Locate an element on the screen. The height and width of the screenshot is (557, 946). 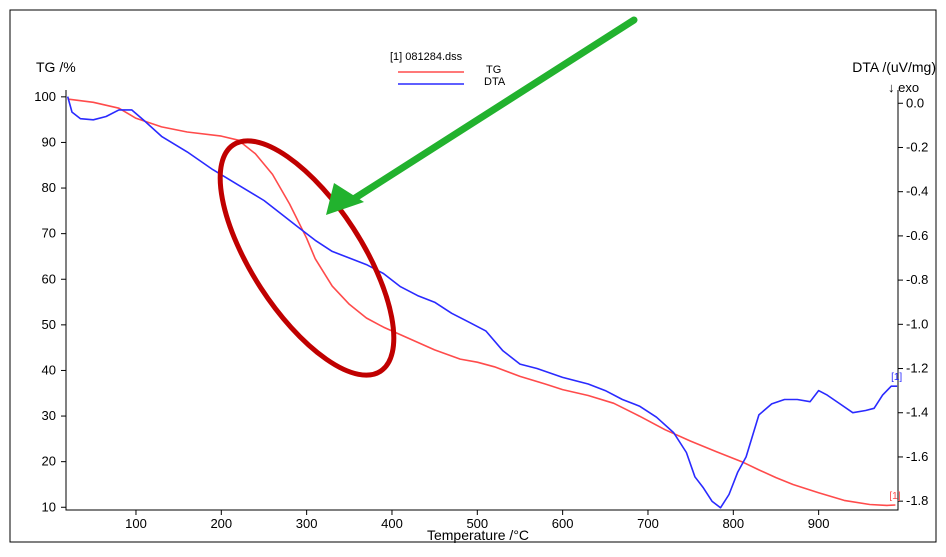
y-left-tick-label: 80 is located at coordinates (49, 187).